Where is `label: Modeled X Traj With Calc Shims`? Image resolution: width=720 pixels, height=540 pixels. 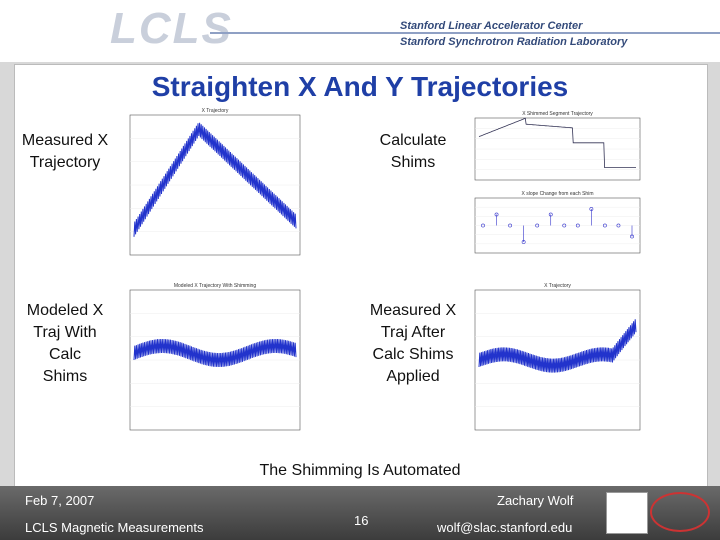 label: Modeled X Traj With Calc Shims is located at coordinates (65, 343).